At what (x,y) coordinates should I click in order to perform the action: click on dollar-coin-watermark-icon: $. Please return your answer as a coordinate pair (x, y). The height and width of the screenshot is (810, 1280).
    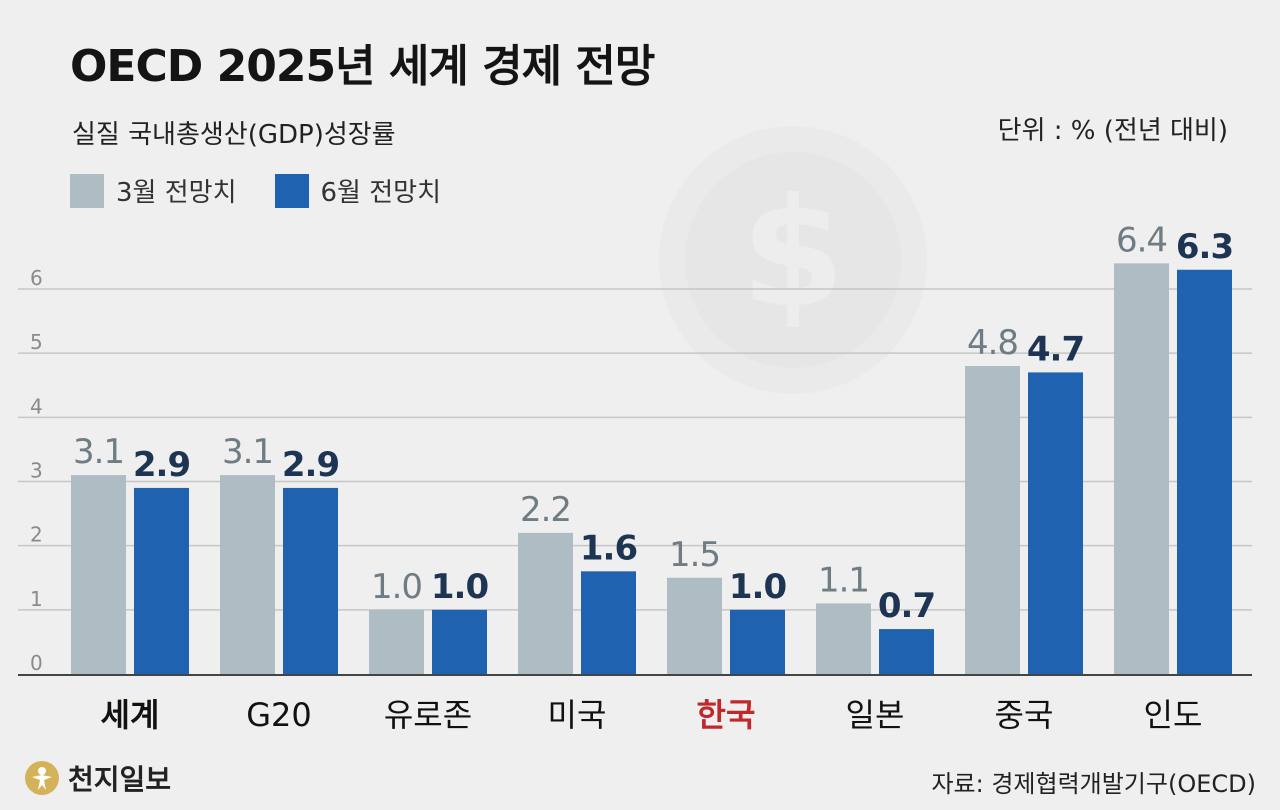
    Looking at the image, I should click on (793, 260).